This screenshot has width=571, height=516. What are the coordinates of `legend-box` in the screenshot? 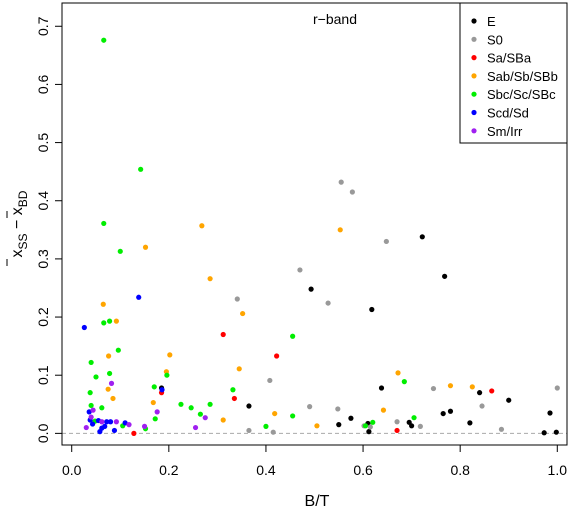 It's located at (513, 73).